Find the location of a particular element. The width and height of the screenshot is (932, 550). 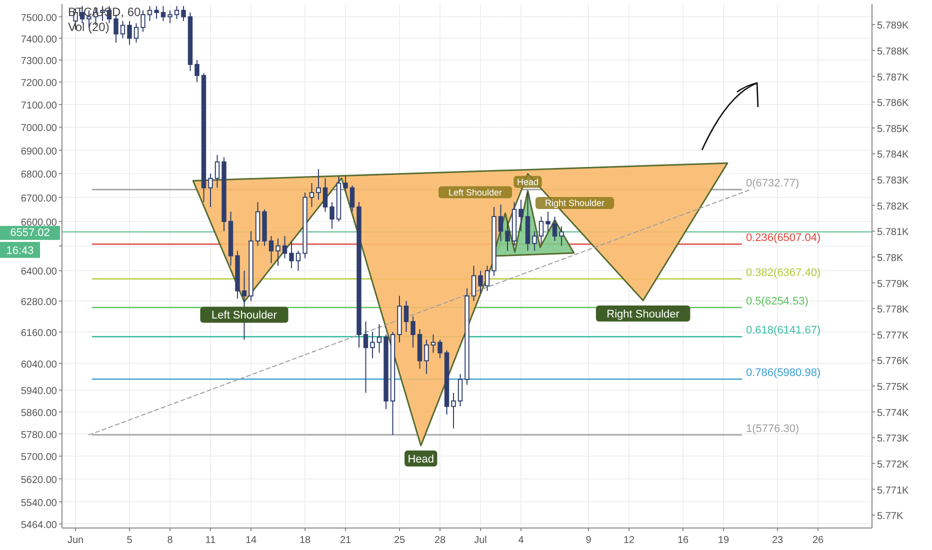

y-tick-label: 7000.00 is located at coordinates (39, 128).